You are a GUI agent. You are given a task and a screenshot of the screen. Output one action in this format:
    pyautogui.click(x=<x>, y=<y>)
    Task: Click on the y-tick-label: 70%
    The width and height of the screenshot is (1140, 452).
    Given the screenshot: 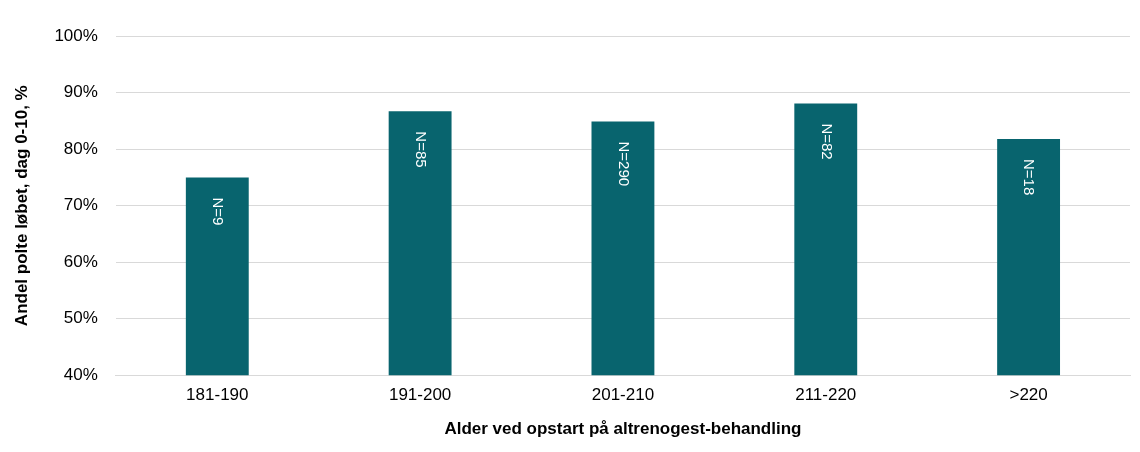 What is the action you would take?
    pyautogui.click(x=80, y=205)
    